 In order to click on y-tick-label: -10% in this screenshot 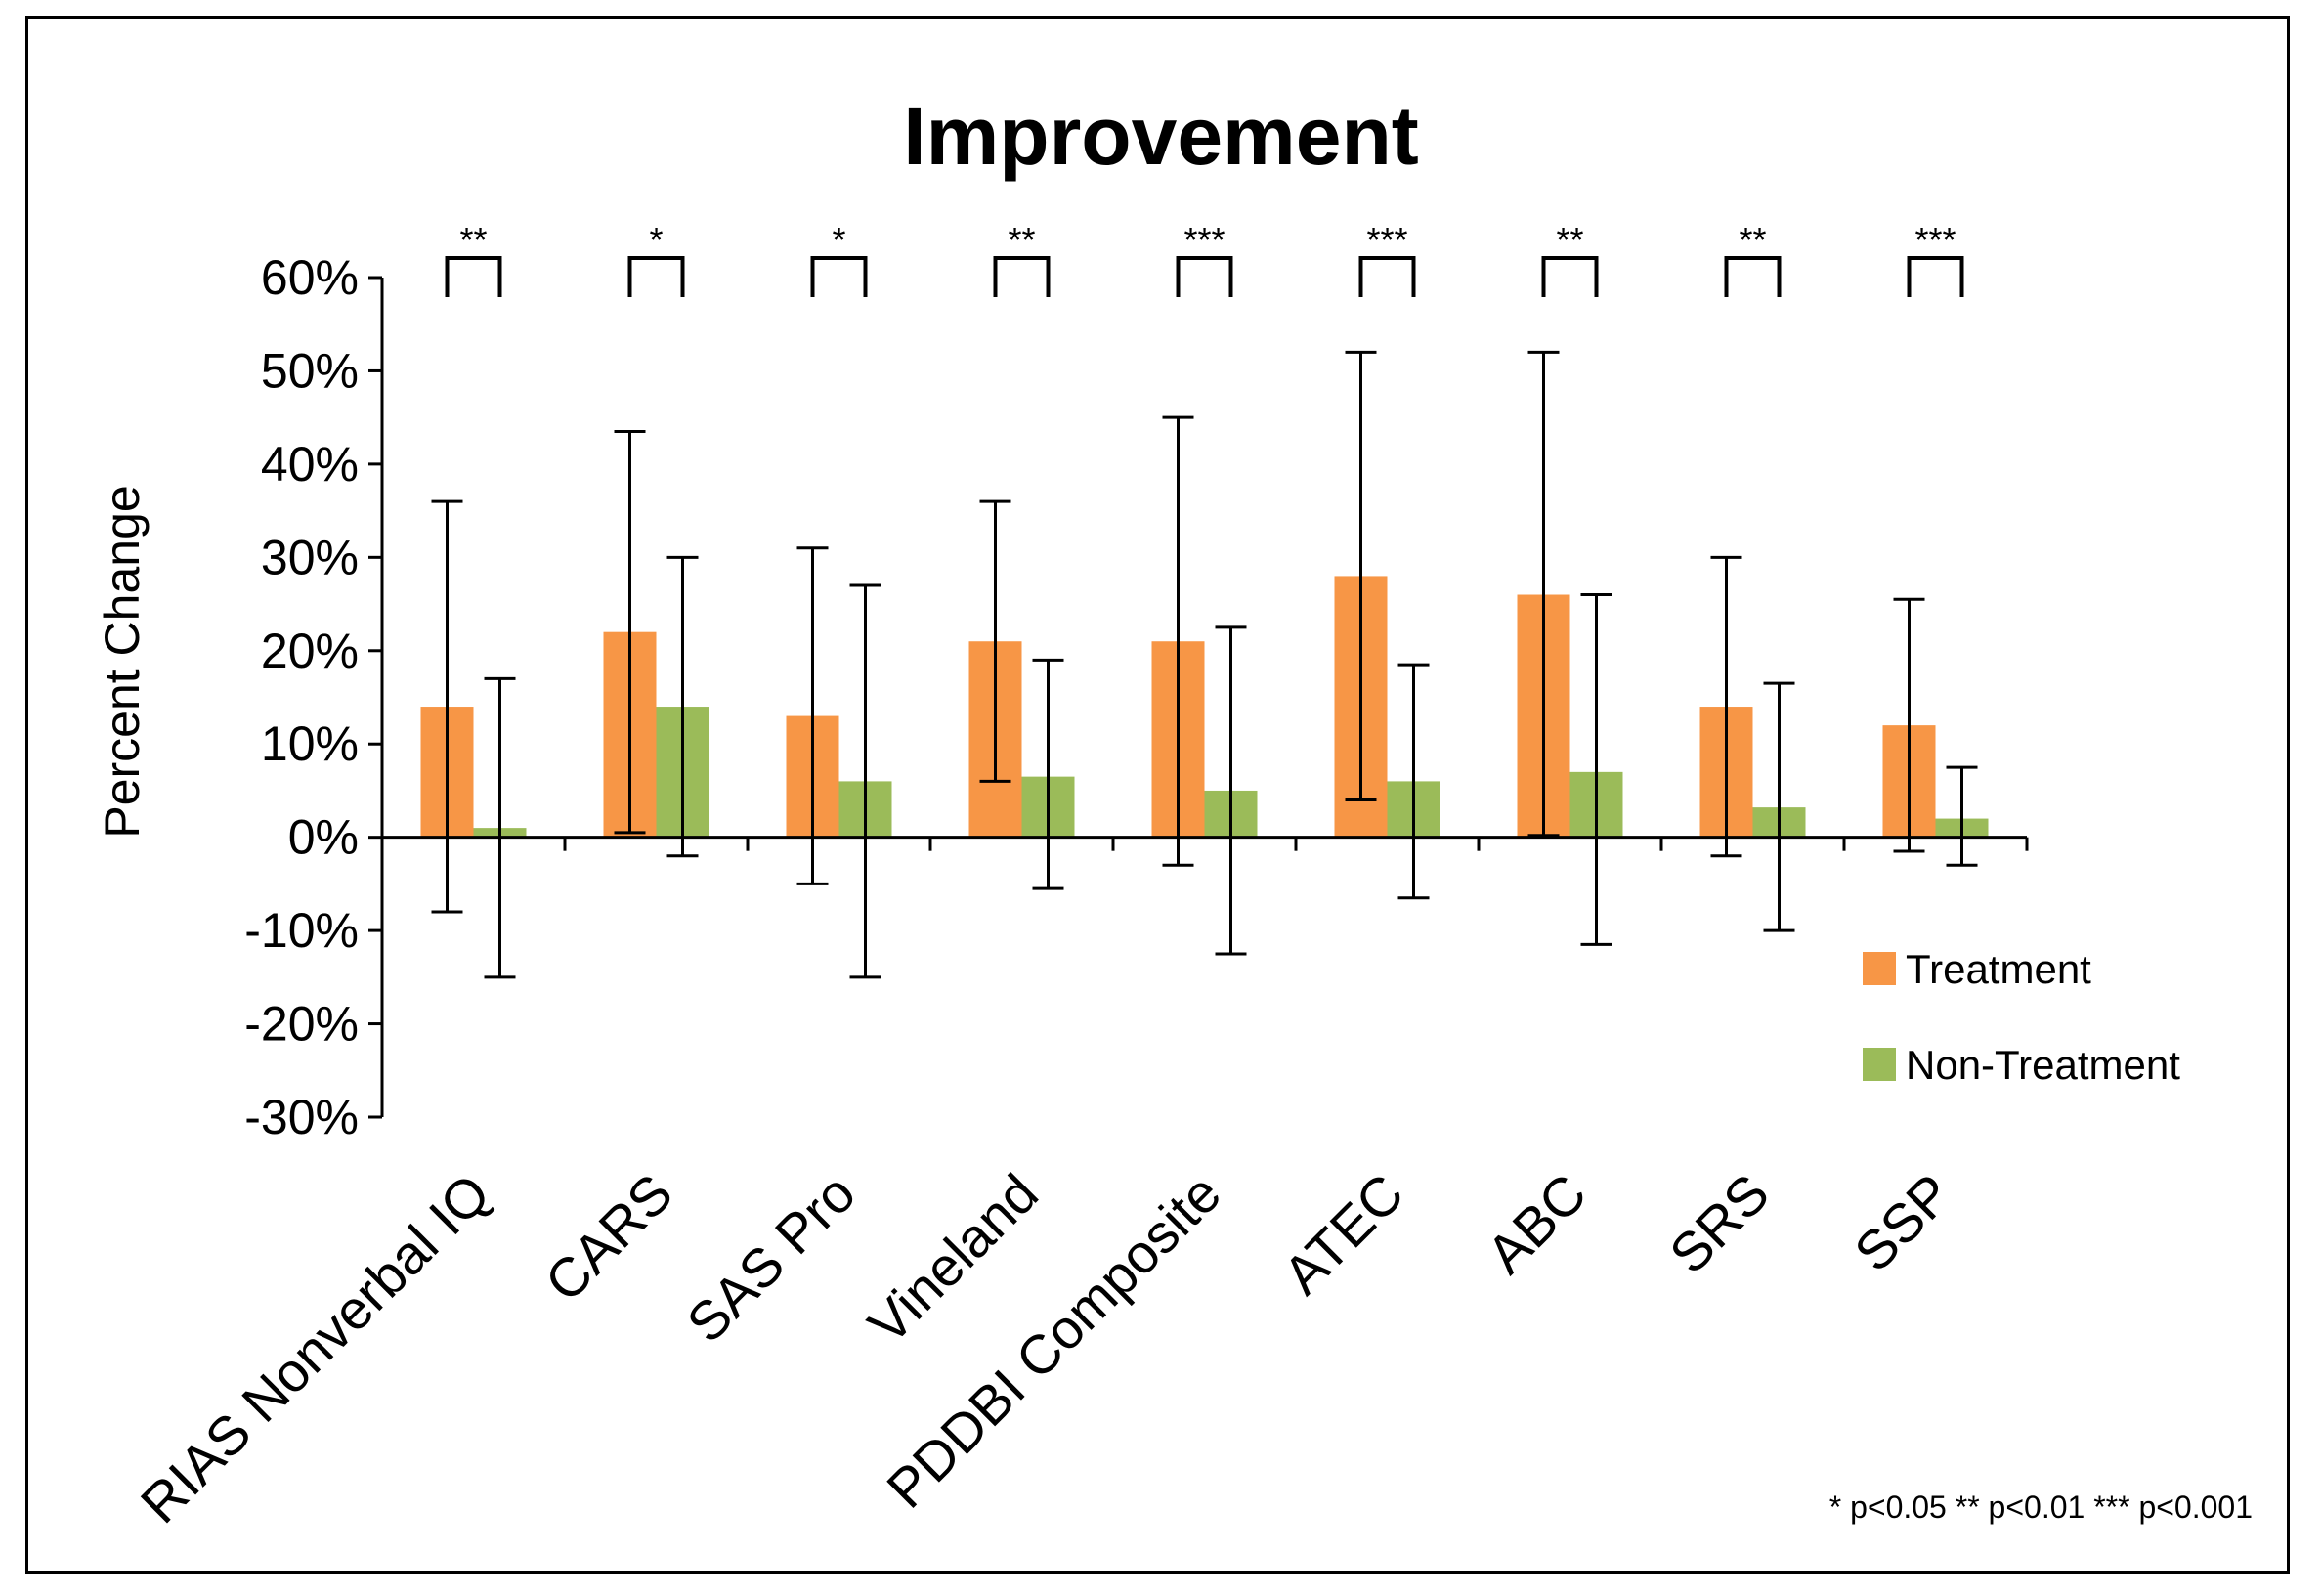, I will do `click(301, 930)`.